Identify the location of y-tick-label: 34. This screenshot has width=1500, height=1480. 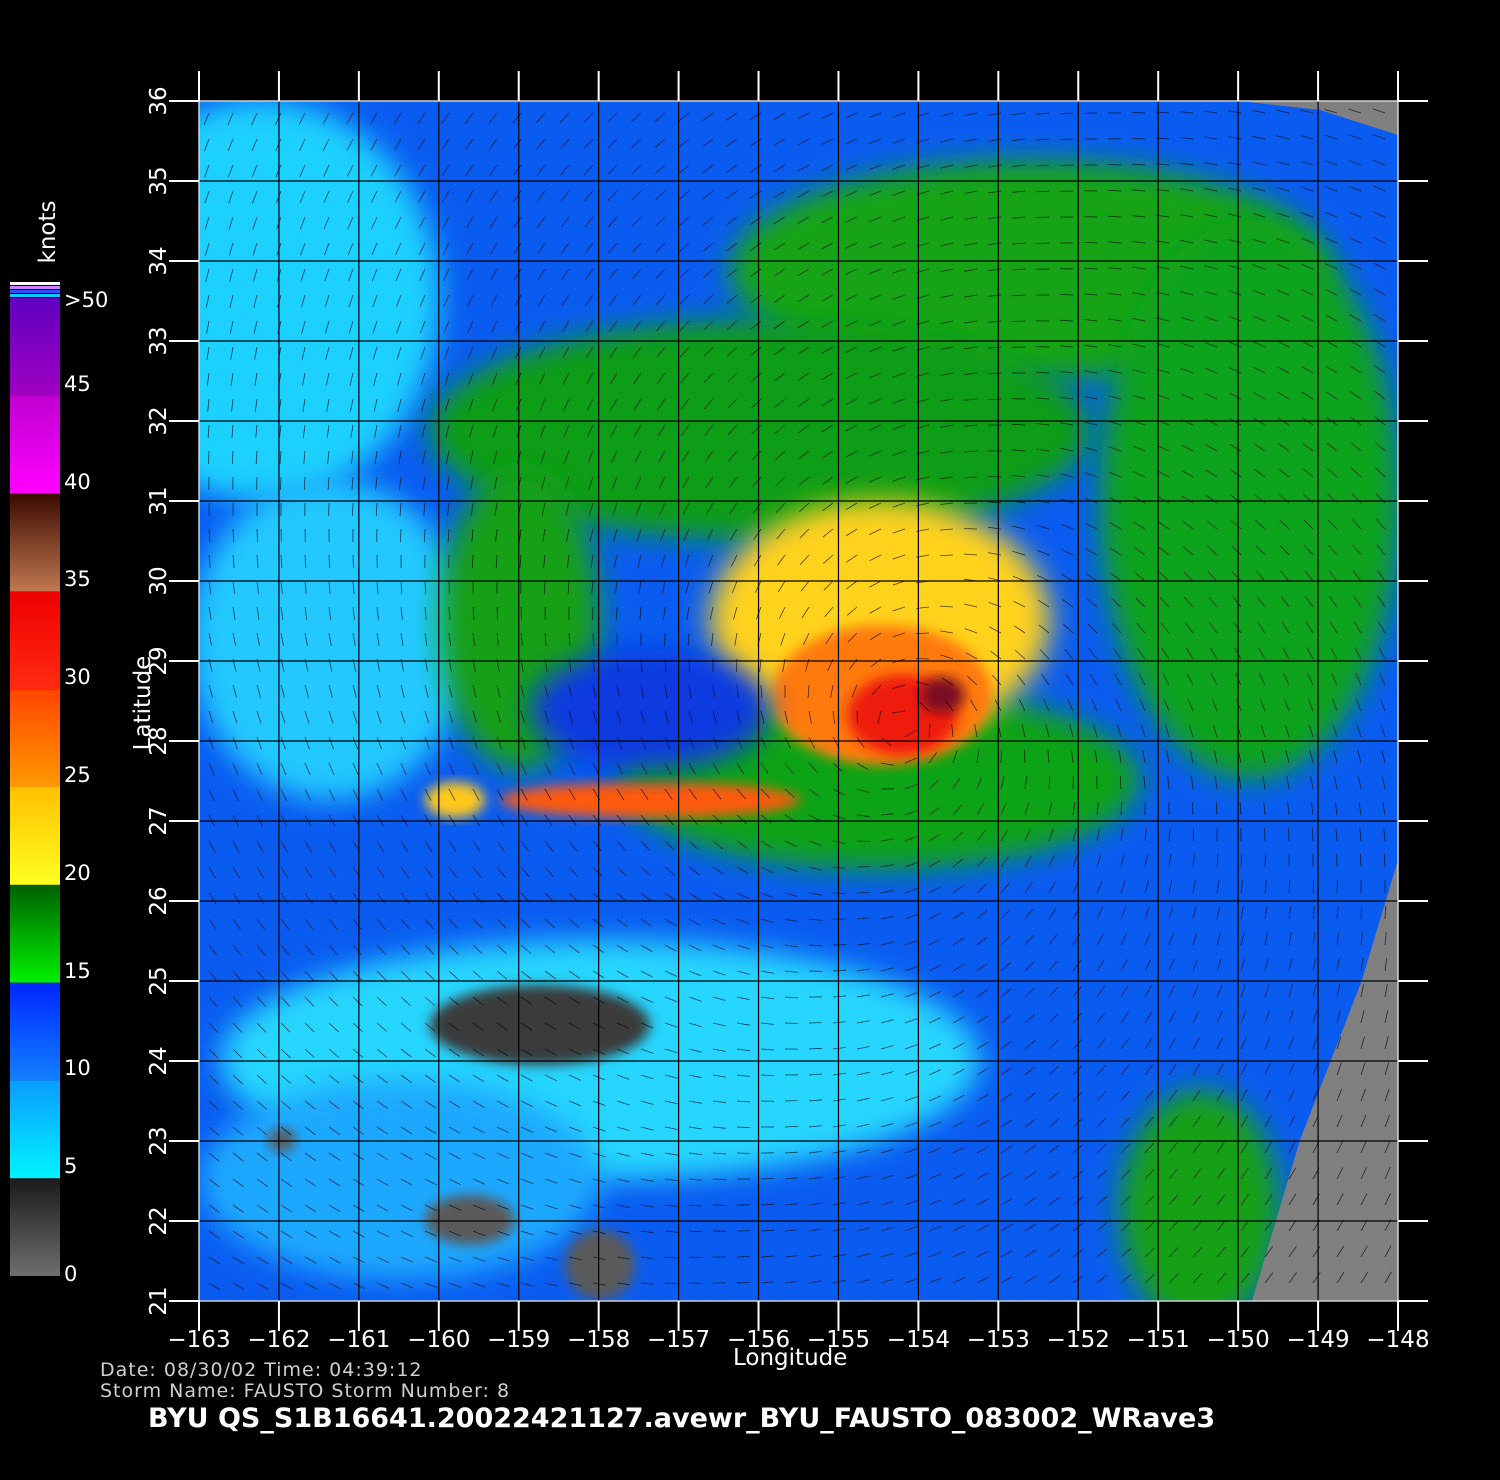
(159, 261).